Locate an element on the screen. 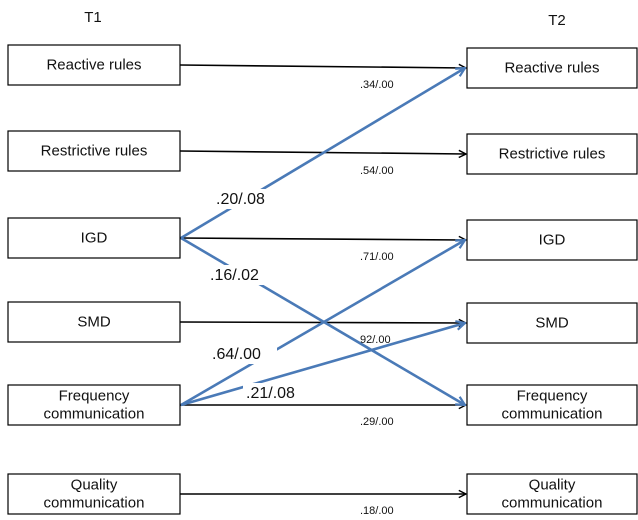 This screenshot has width=638, height=520. t1-node-restrictive: Restrictive rules is located at coordinates (94, 151).